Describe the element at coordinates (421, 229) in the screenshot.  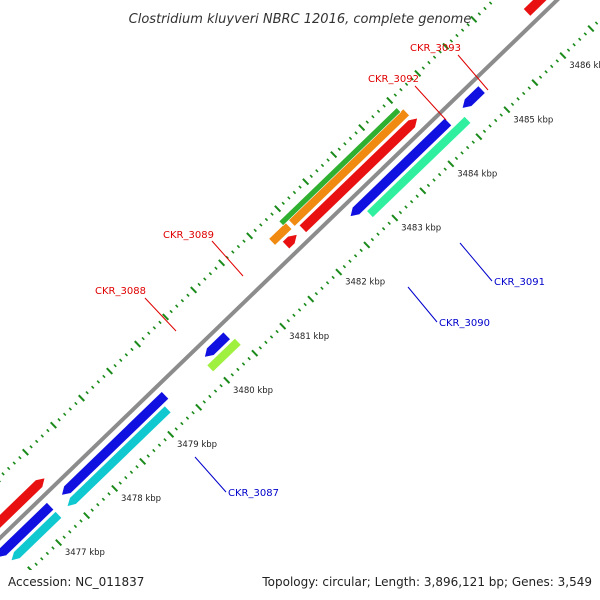
I see `scale-label-3483: 3483 kbp` at that location.